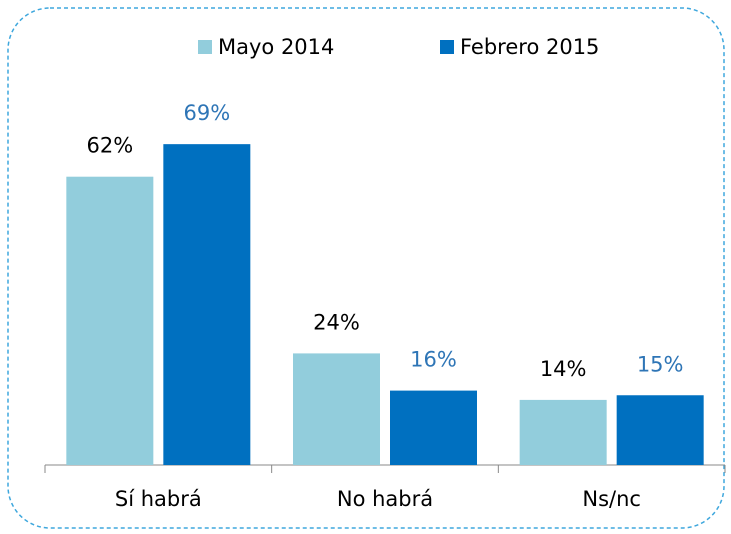 Image resolution: width=731 pixels, height=534 pixels. What do you see at coordinates (158, 499) in the screenshot?
I see `x-tick-label: Sí habrá` at bounding box center [158, 499].